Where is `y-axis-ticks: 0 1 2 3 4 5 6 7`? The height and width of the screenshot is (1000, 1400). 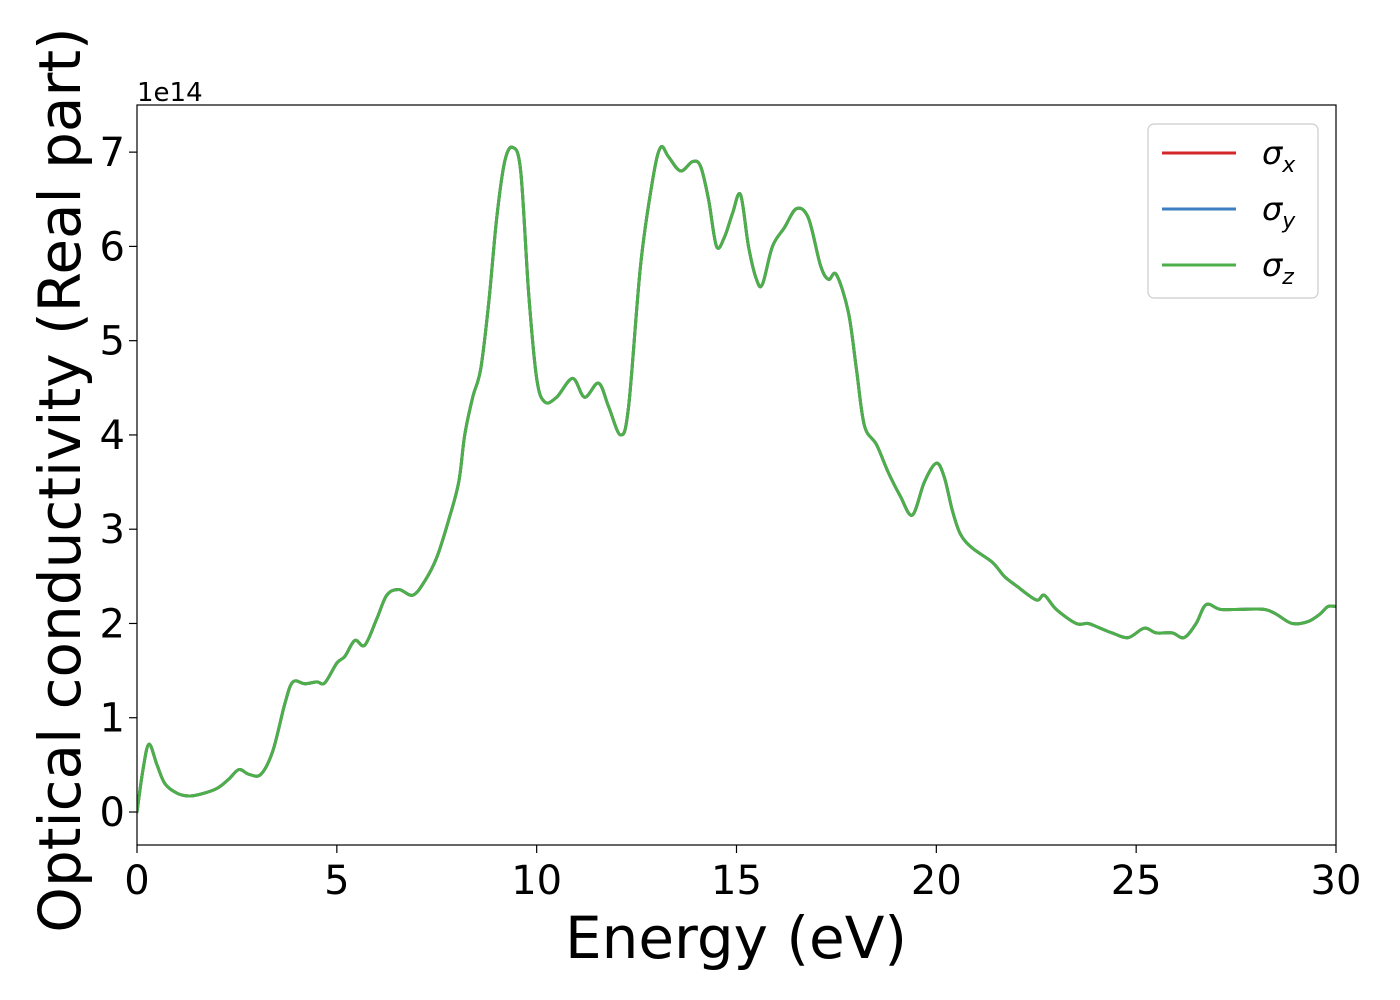 y-axis-ticks: 0 1 2 3 4 5 6 7 is located at coordinates (118, 483).